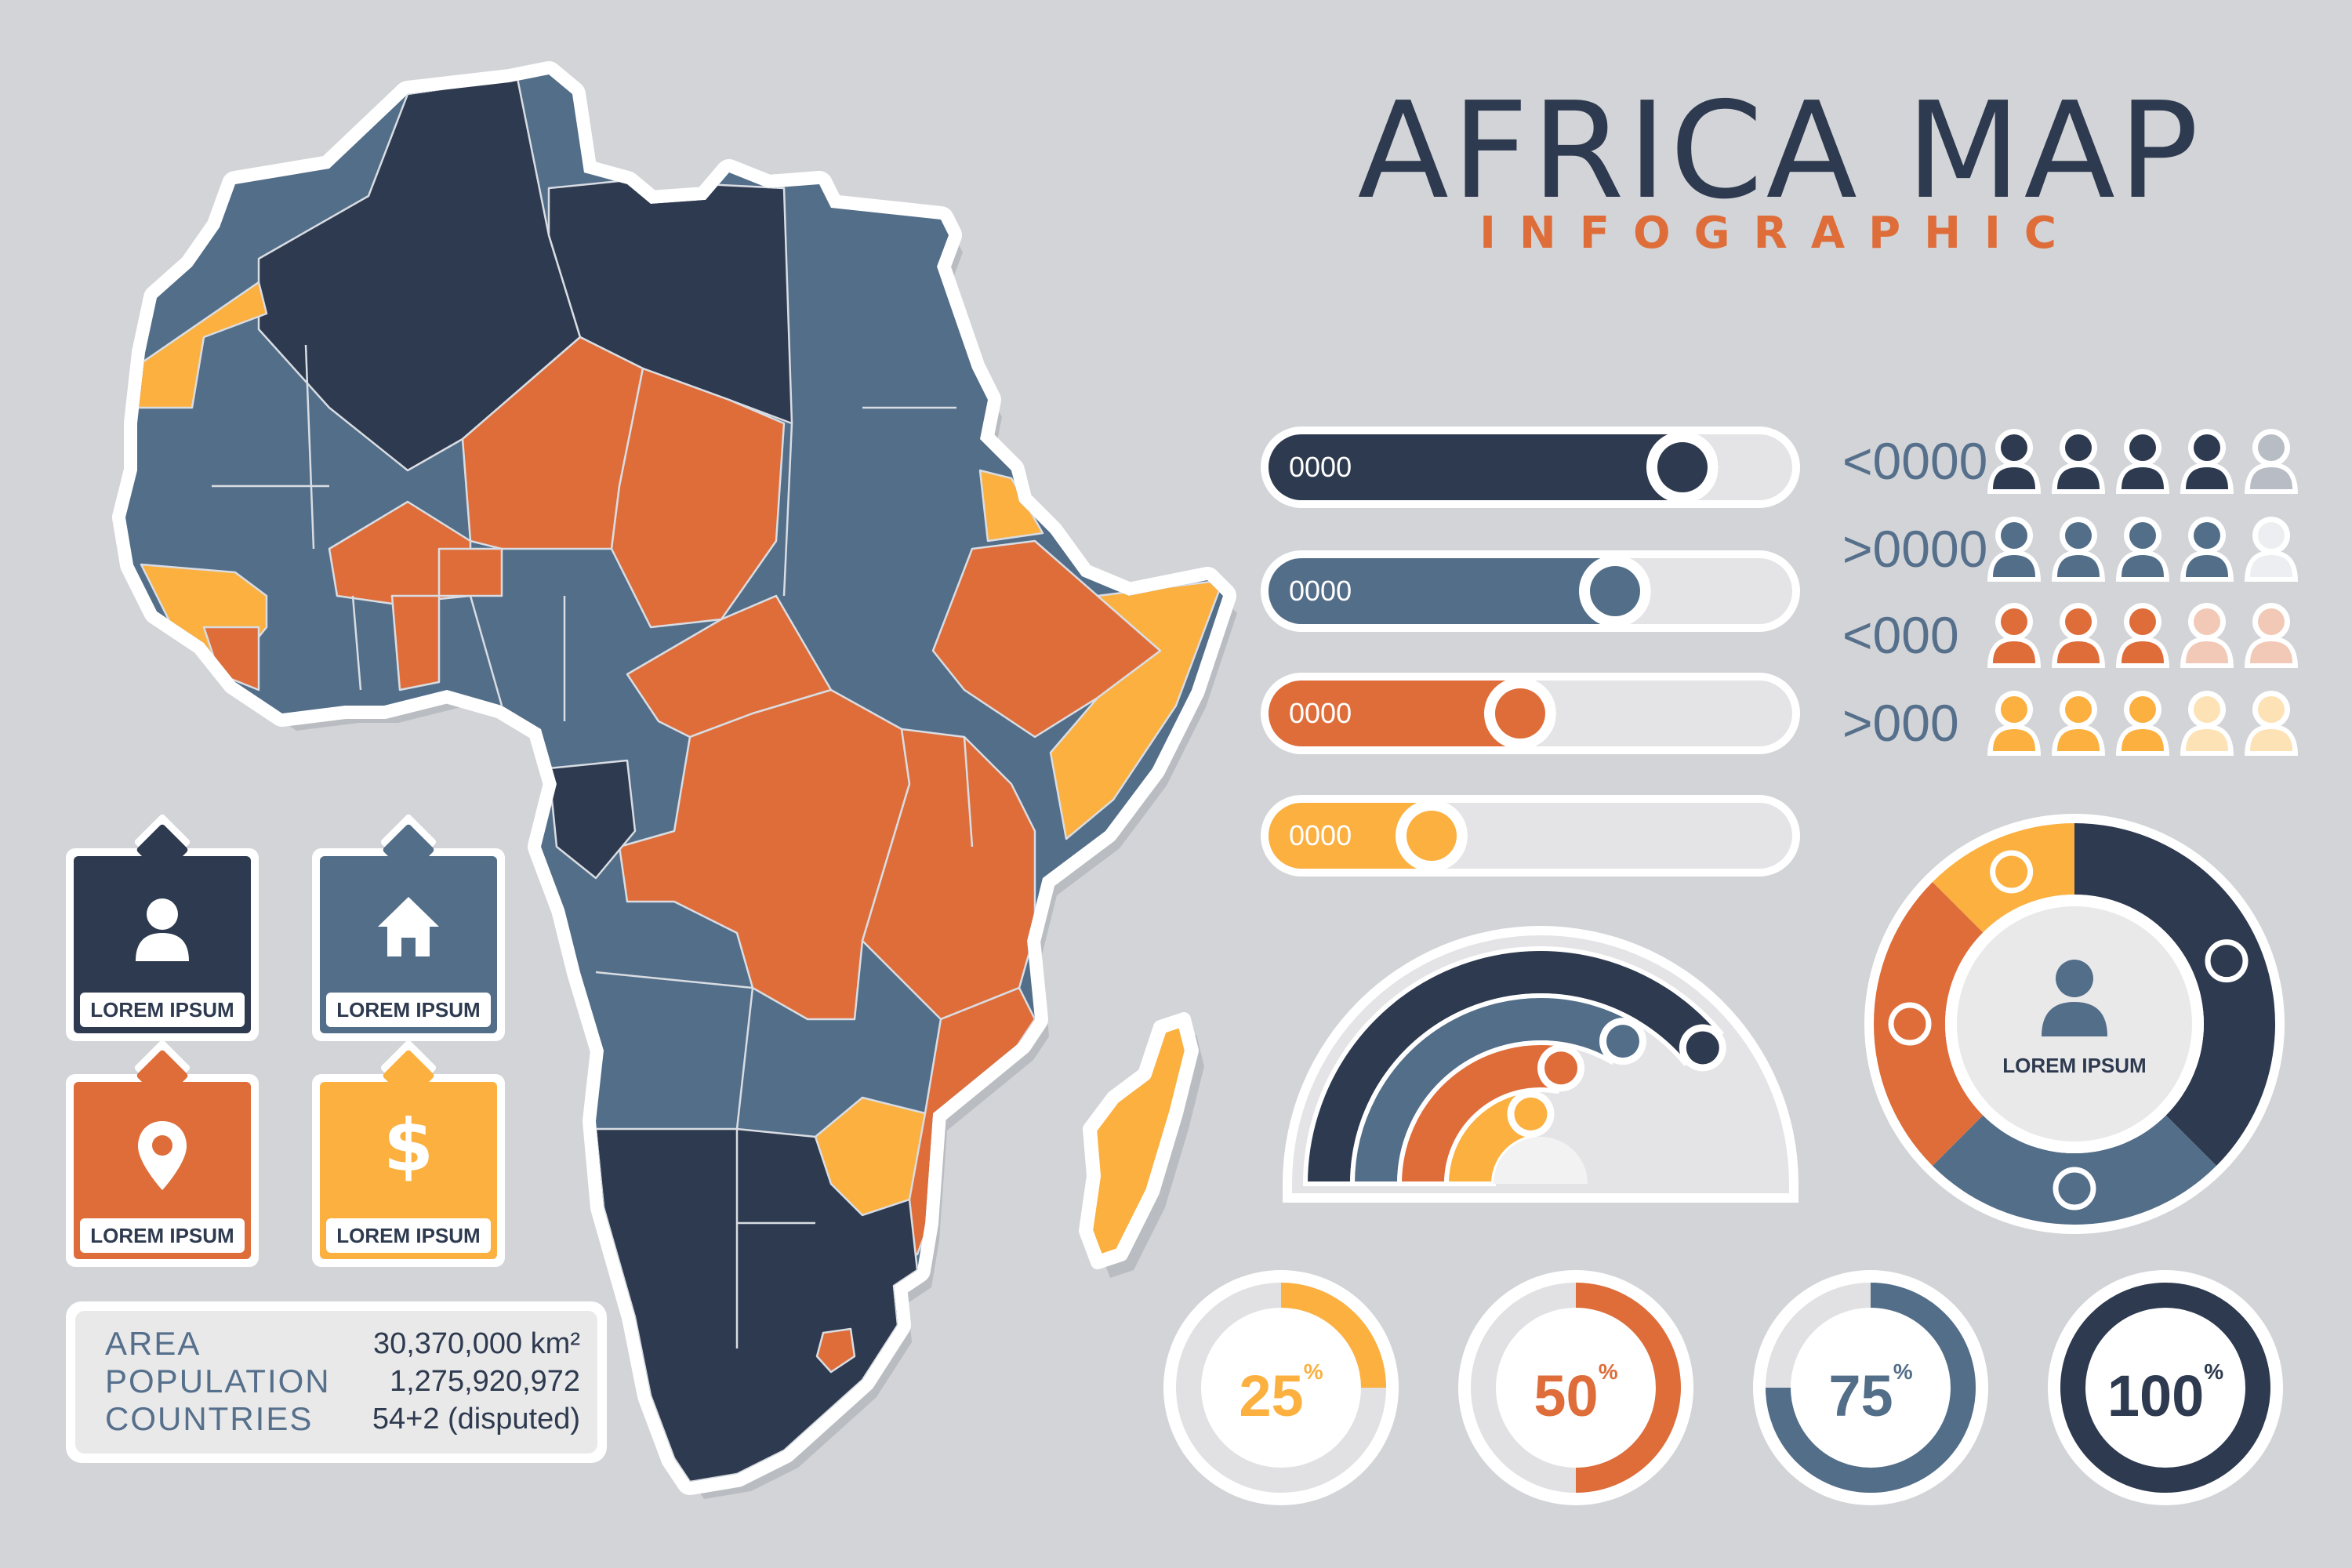 The width and height of the screenshot is (2352, 1568). I want to click on region-madagascar, so click(1139, 1140).